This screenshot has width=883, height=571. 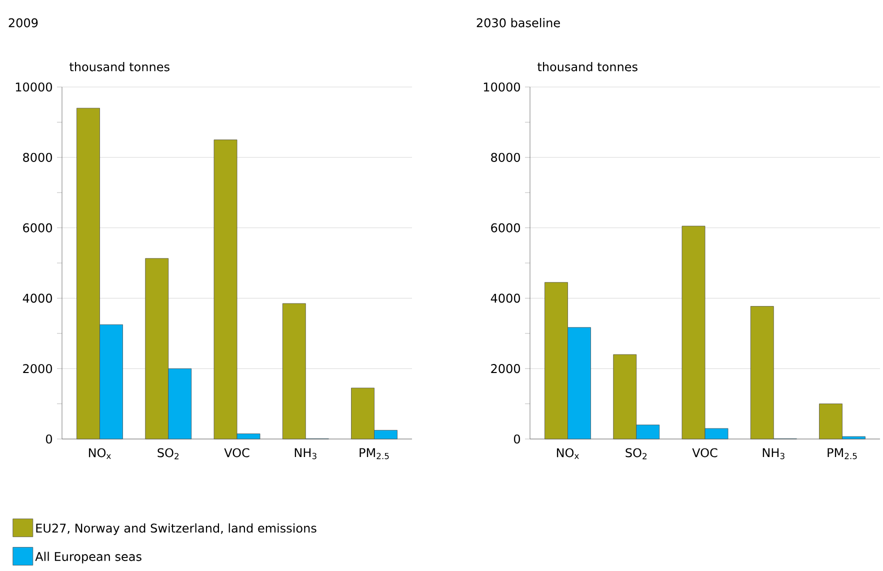 What do you see at coordinates (518, 23) in the screenshot?
I see `chart-title: 2030 baseline` at bounding box center [518, 23].